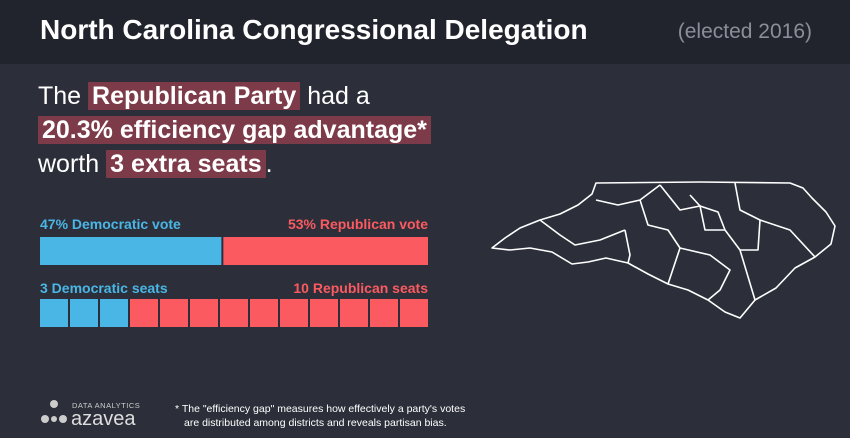 This screenshot has height=438, width=850. I want to click on seat-group-democratic, so click(84, 313).